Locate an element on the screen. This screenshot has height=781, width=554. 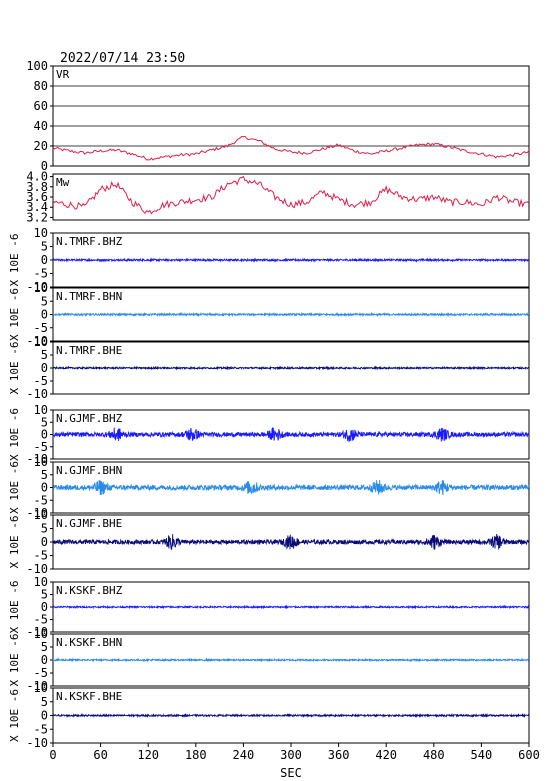
x-tick-label: 120 is located at coordinates (148, 755).